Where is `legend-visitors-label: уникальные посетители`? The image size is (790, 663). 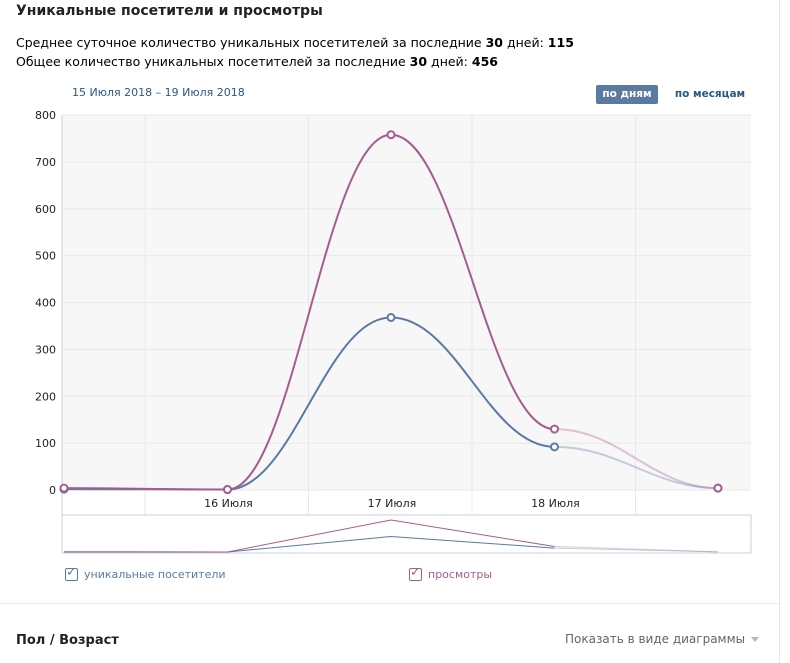
legend-visitors-label: уникальные посетители is located at coordinates (155, 574).